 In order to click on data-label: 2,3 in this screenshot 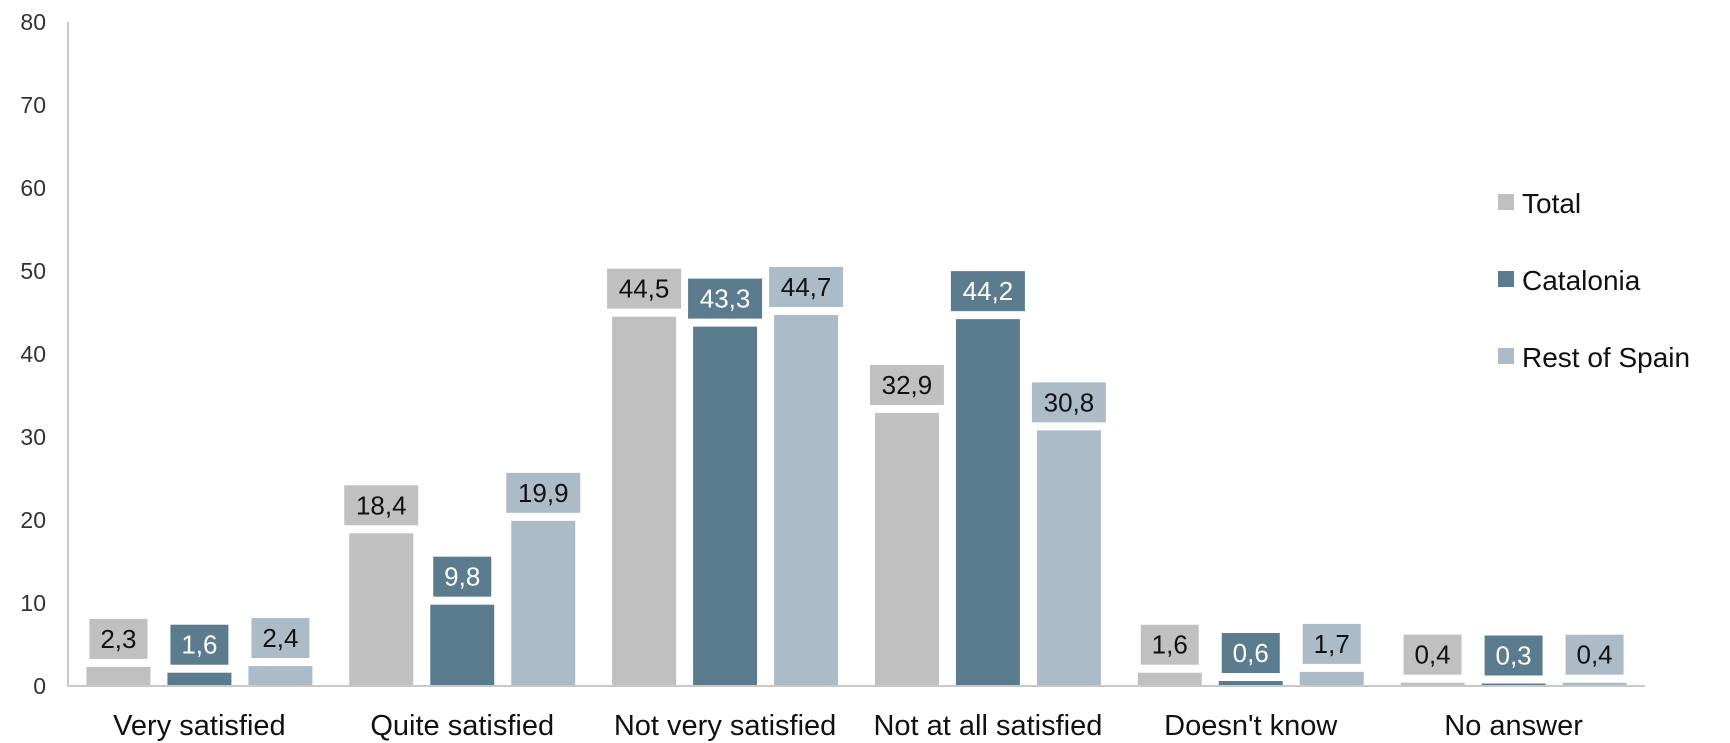, I will do `click(118, 639)`.